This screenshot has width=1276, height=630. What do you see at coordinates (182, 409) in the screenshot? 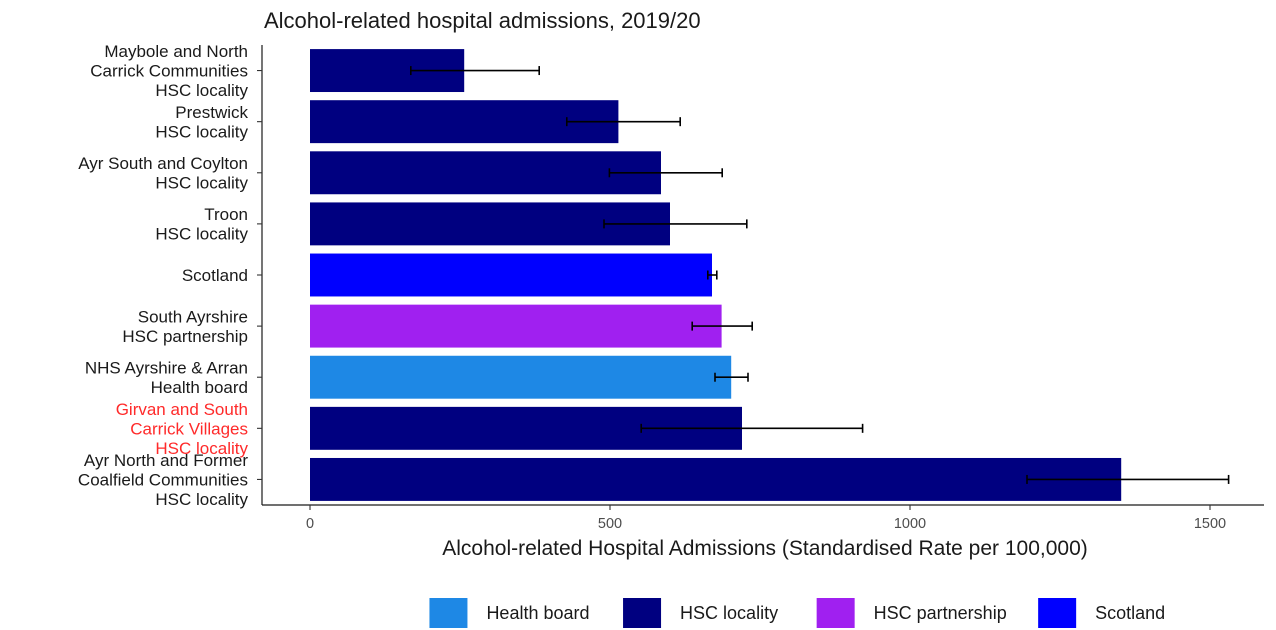
I see `category-label-line: Girvan and South` at bounding box center [182, 409].